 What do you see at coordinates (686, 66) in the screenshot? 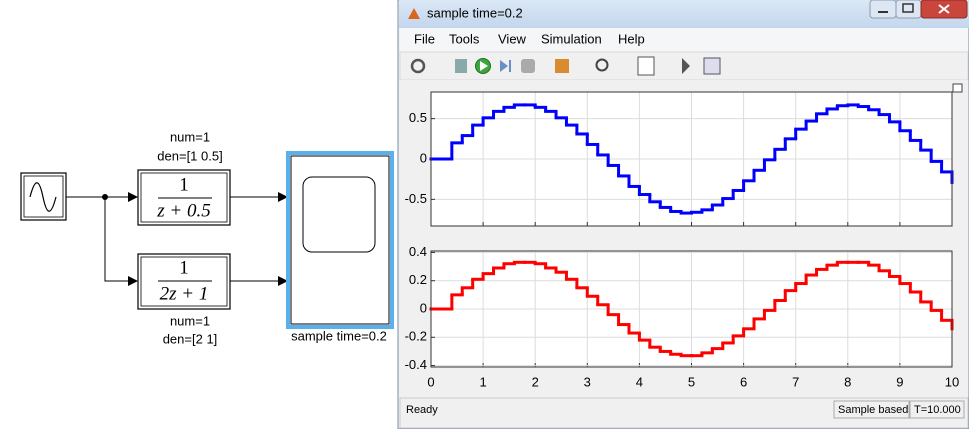
I see `cursor-button` at bounding box center [686, 66].